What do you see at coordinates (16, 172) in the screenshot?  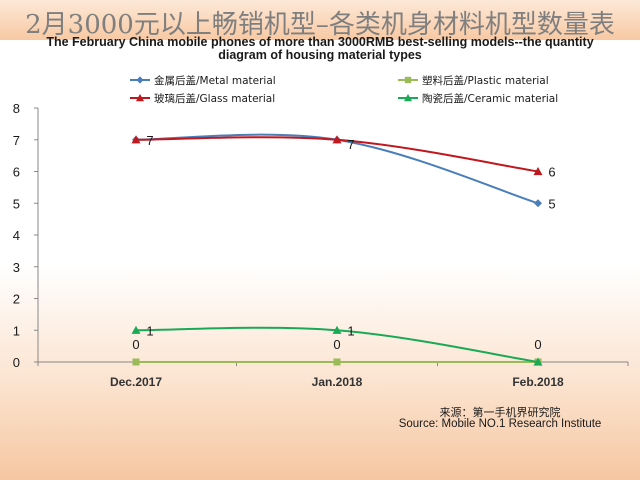 I see `y-tick-label: 6` at bounding box center [16, 172].